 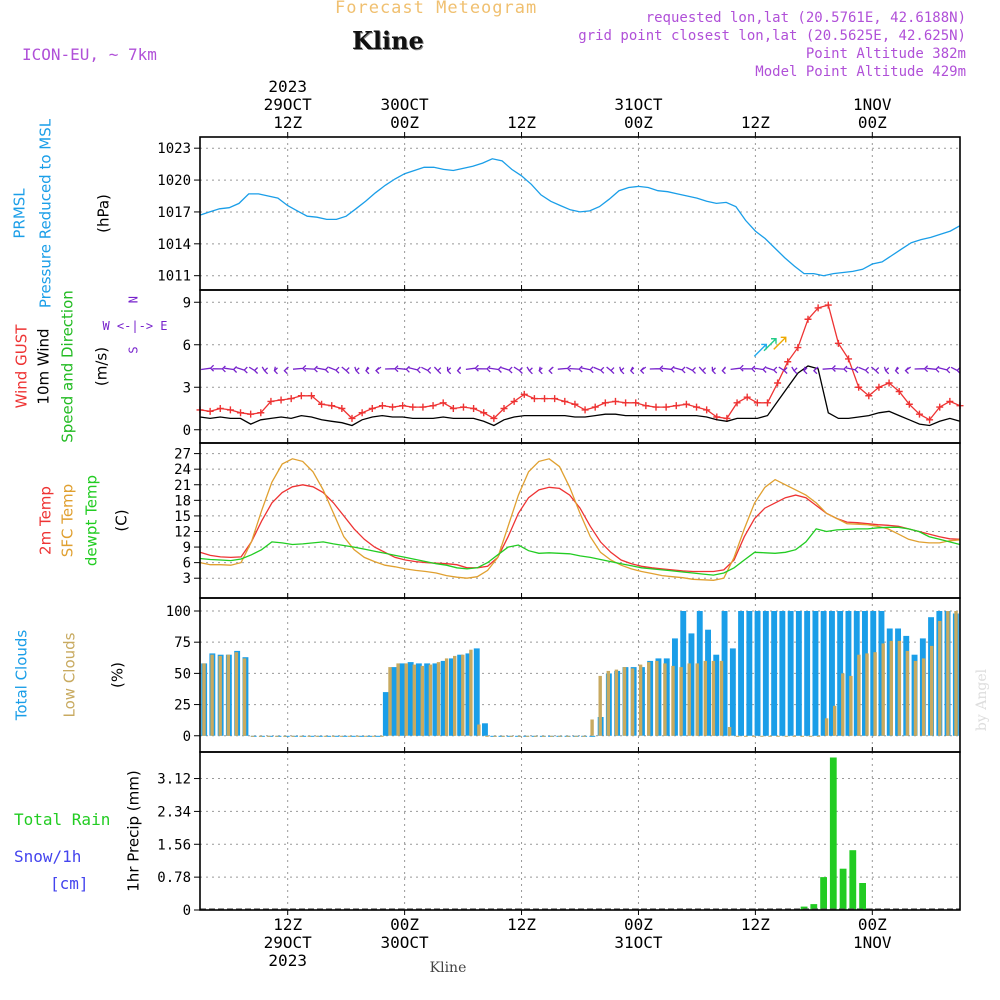 I want to click on top-time-label: 31OCT, so click(x=638, y=104).